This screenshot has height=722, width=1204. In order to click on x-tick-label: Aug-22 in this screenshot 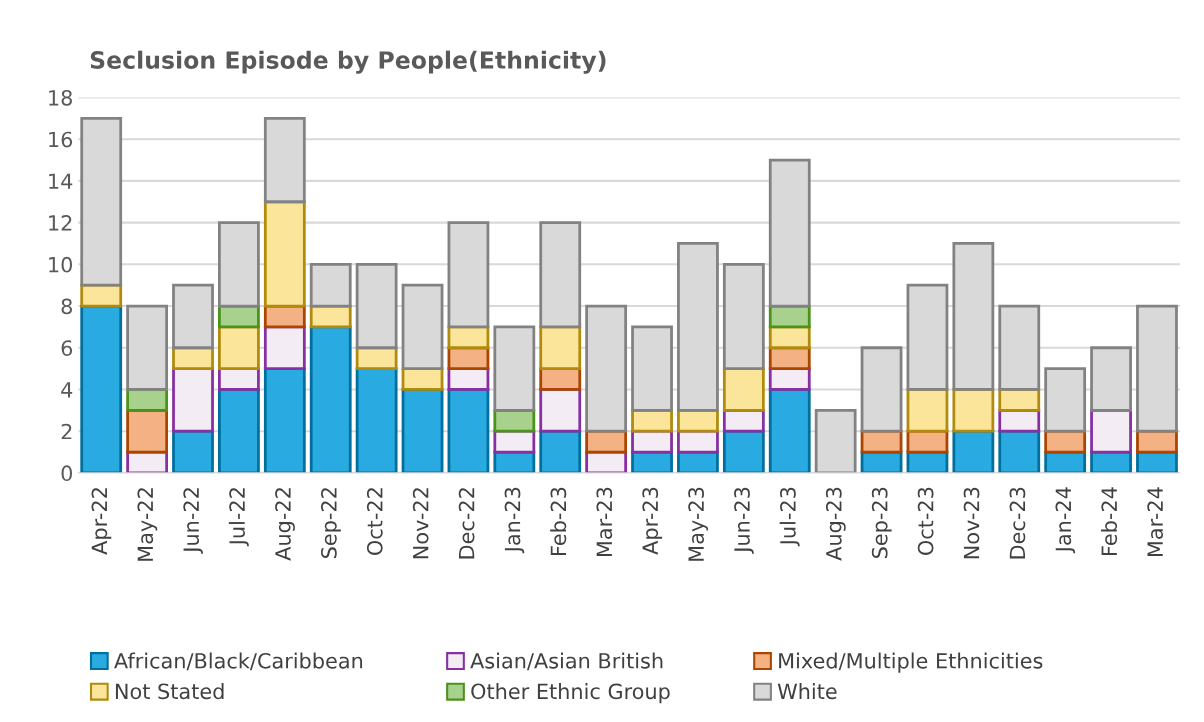, I will do `click(285, 524)`.